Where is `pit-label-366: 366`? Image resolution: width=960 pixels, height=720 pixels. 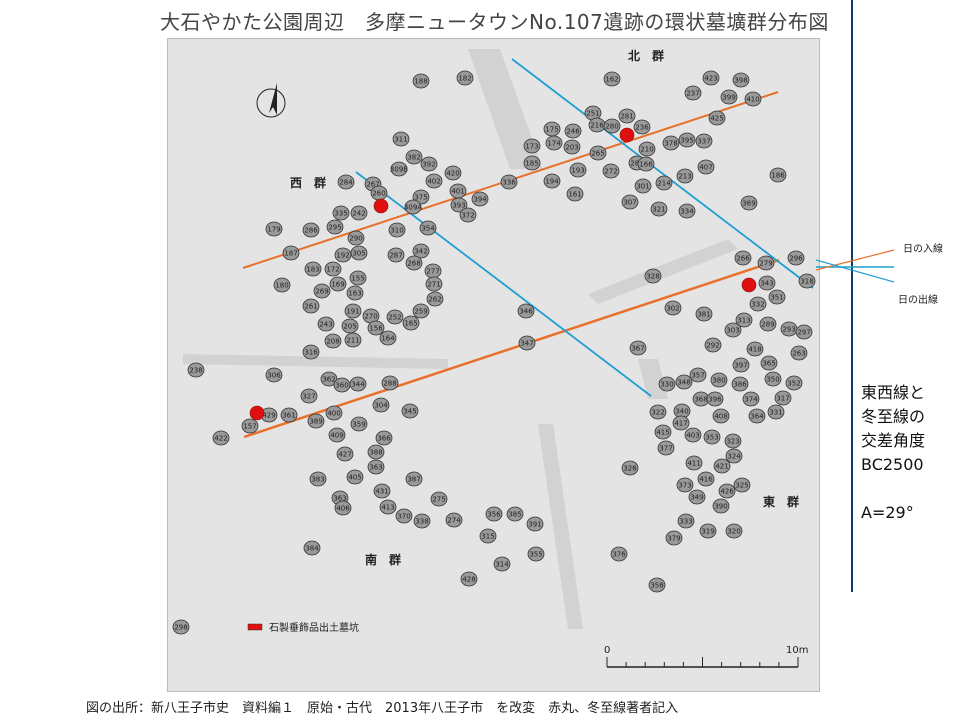 pit-label-366: 366 is located at coordinates (384, 439).